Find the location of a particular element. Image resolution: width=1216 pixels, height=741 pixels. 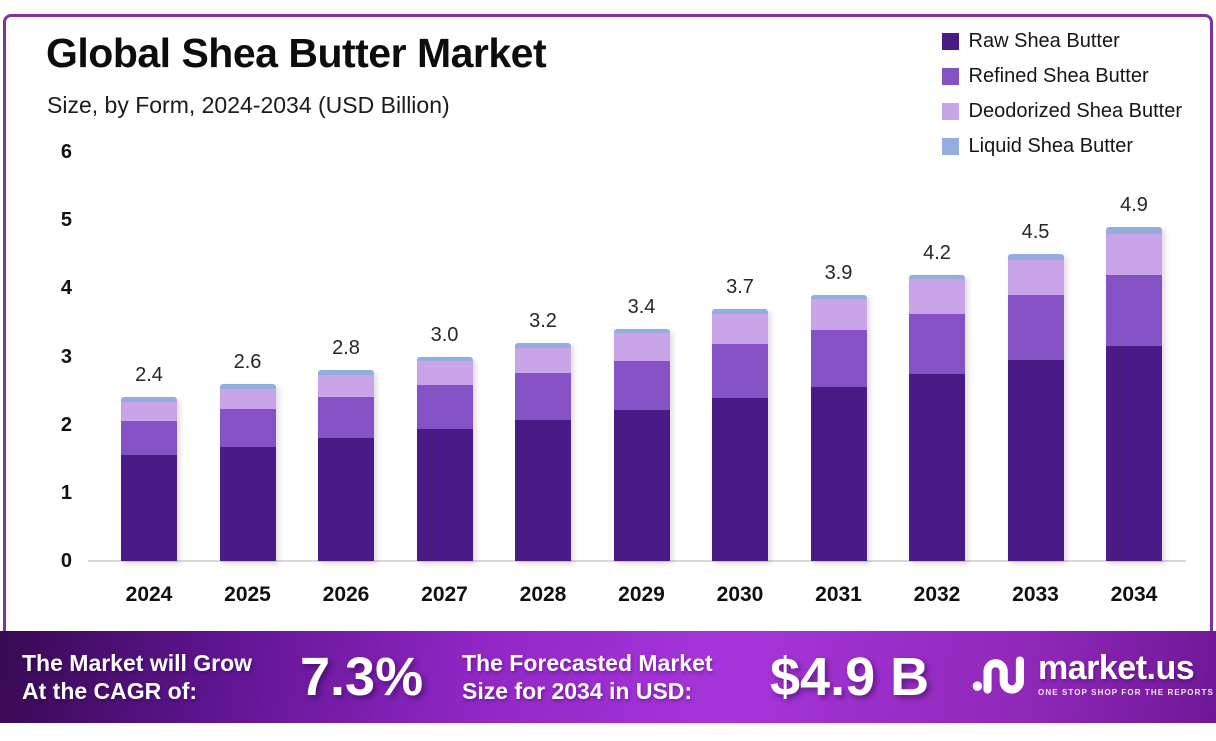

bar-2024 is located at coordinates (149, 479).